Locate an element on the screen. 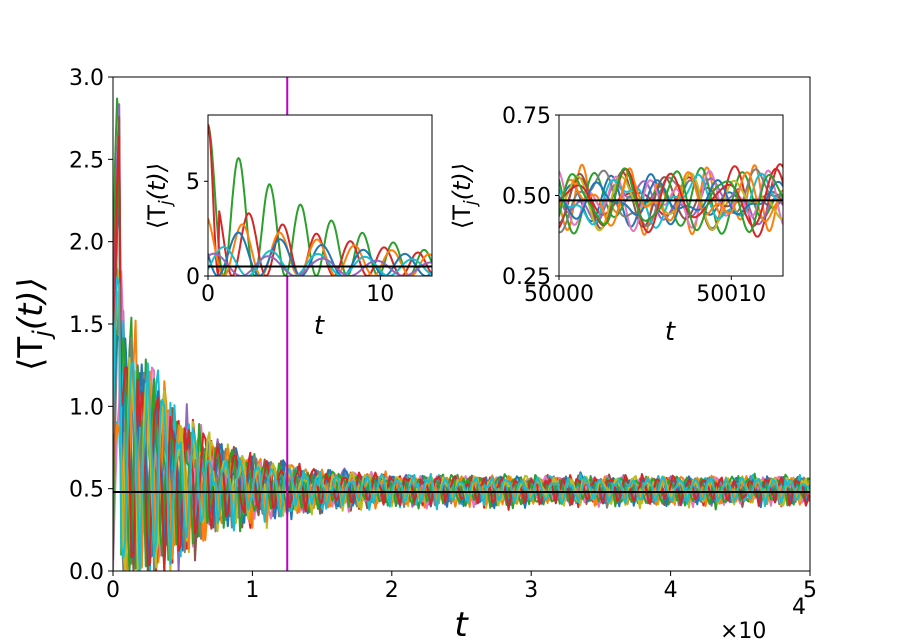 The height and width of the screenshot is (641, 900). x-tick-label: 10 is located at coordinates (380, 294).